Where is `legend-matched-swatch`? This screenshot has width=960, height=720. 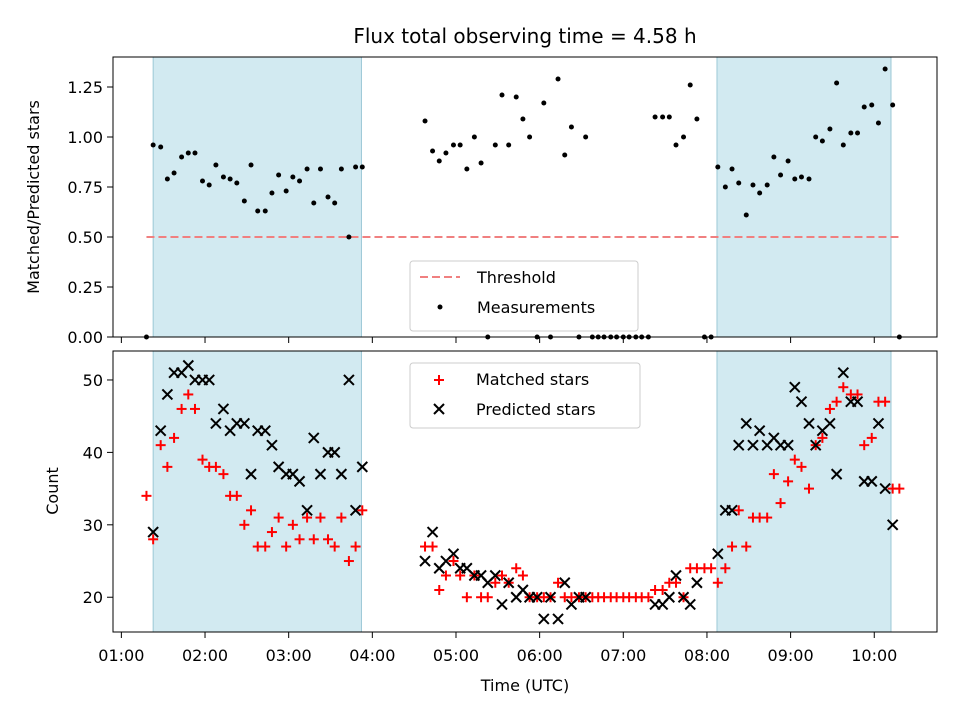 legend-matched-swatch is located at coordinates (439, 380).